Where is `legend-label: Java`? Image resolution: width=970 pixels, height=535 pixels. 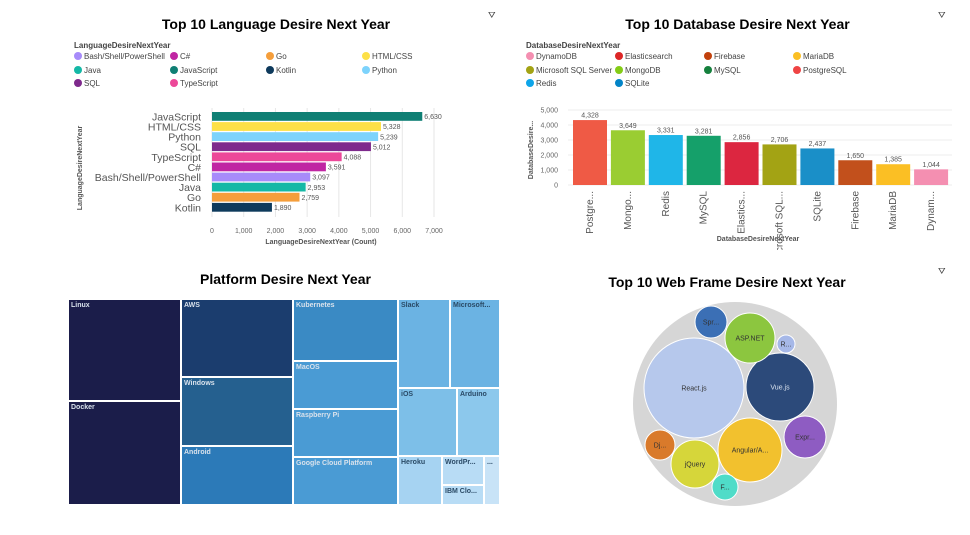 legend-label: Java is located at coordinates (92, 70).